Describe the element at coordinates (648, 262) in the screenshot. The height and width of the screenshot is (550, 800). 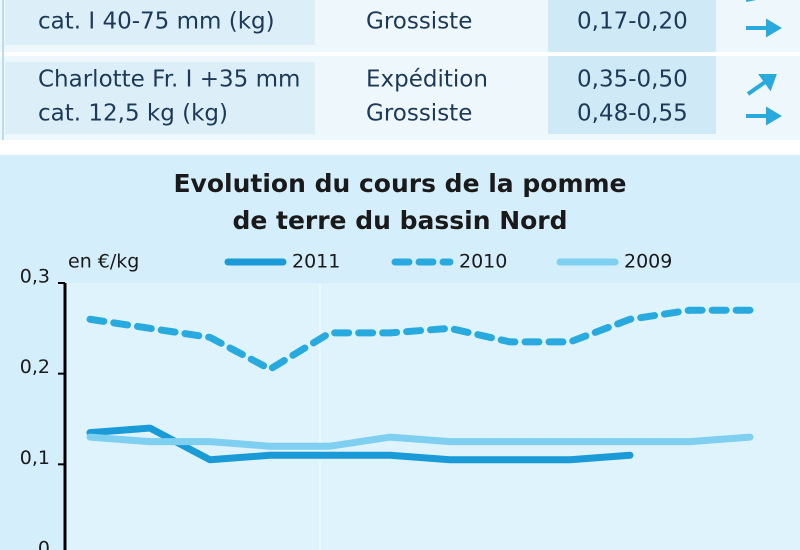
I see `legend-label: 2009` at that location.